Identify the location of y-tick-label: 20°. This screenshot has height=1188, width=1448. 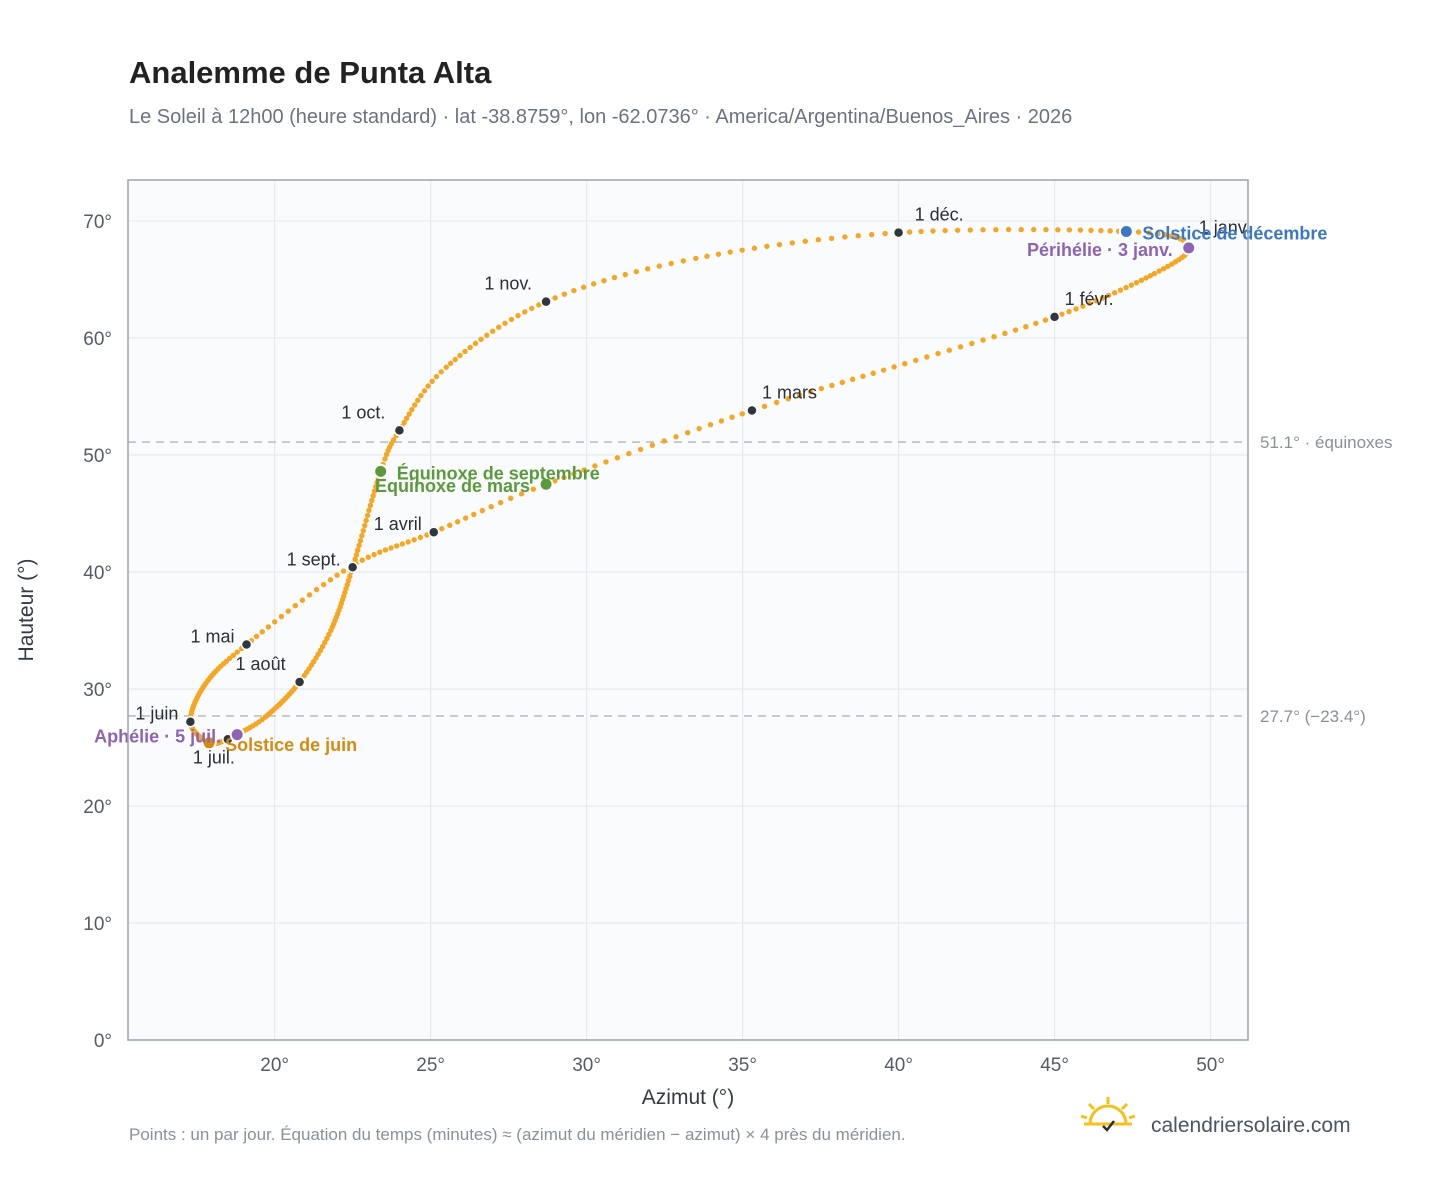
(97, 807).